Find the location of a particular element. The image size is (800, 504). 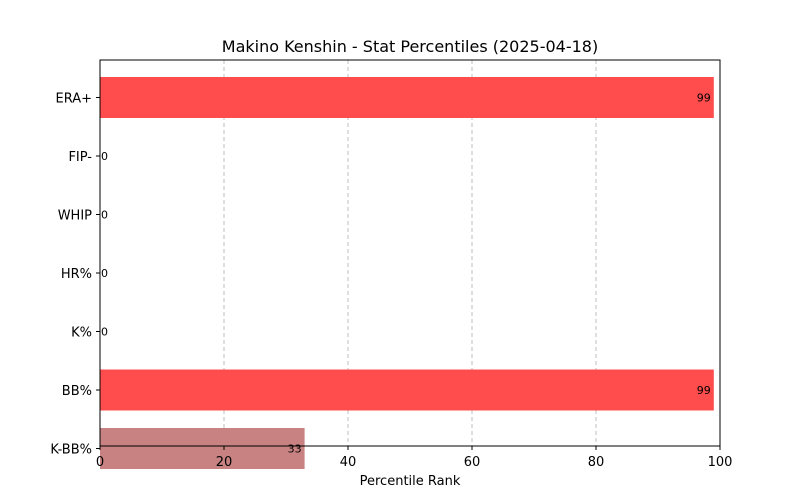

y-tick-label-era: ERA+ is located at coordinates (73, 99).